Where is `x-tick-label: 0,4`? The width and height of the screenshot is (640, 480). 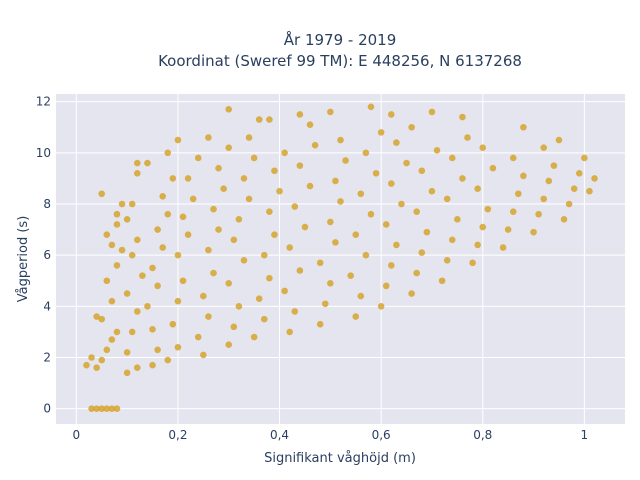
x-tick-label: 0,4 is located at coordinates (279, 435).